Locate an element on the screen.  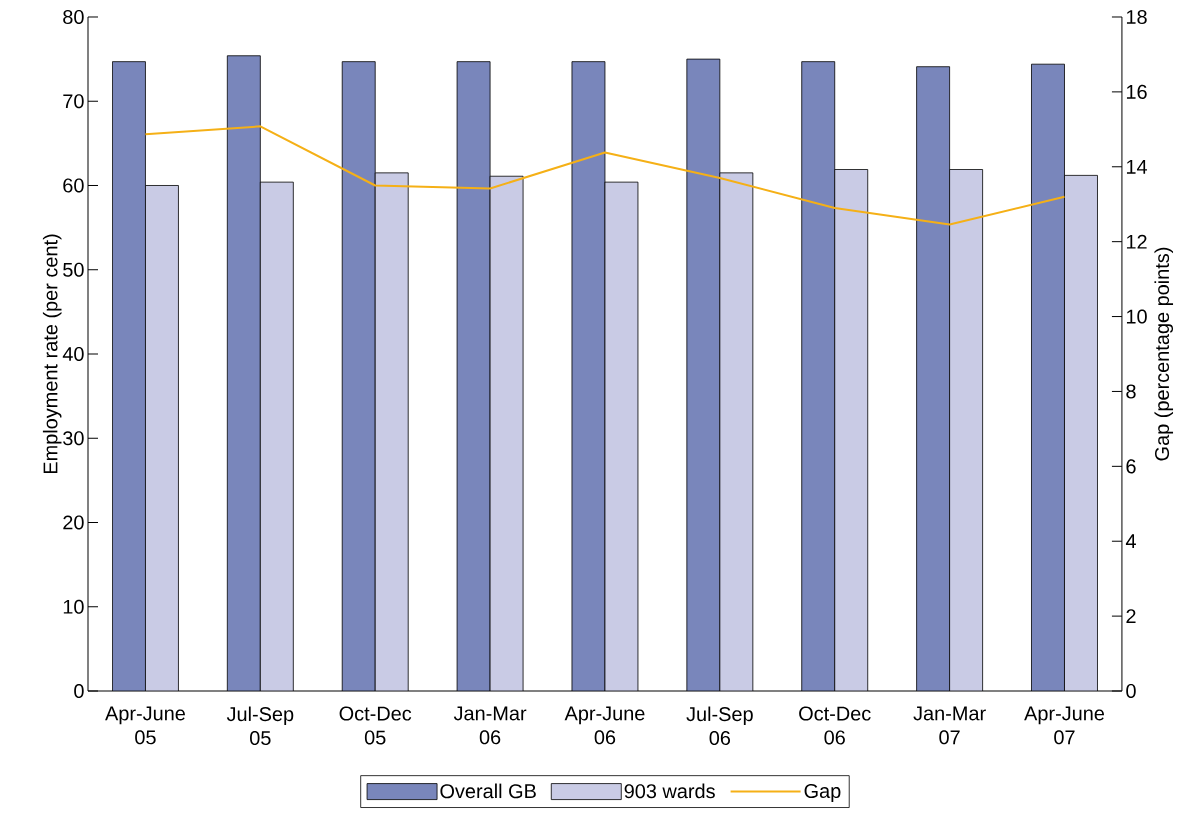
x-tick-label: Jul-Sep 05 is located at coordinates (260, 726).